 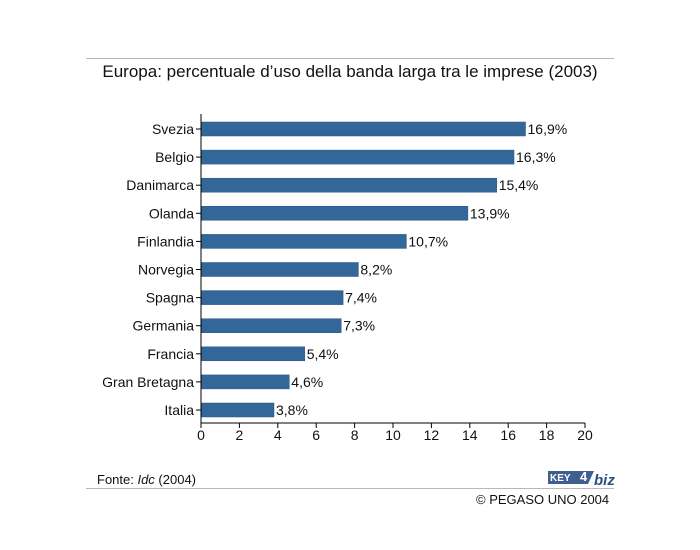 I want to click on source-note: Fonte: Idc (2004), so click(x=146, y=479).